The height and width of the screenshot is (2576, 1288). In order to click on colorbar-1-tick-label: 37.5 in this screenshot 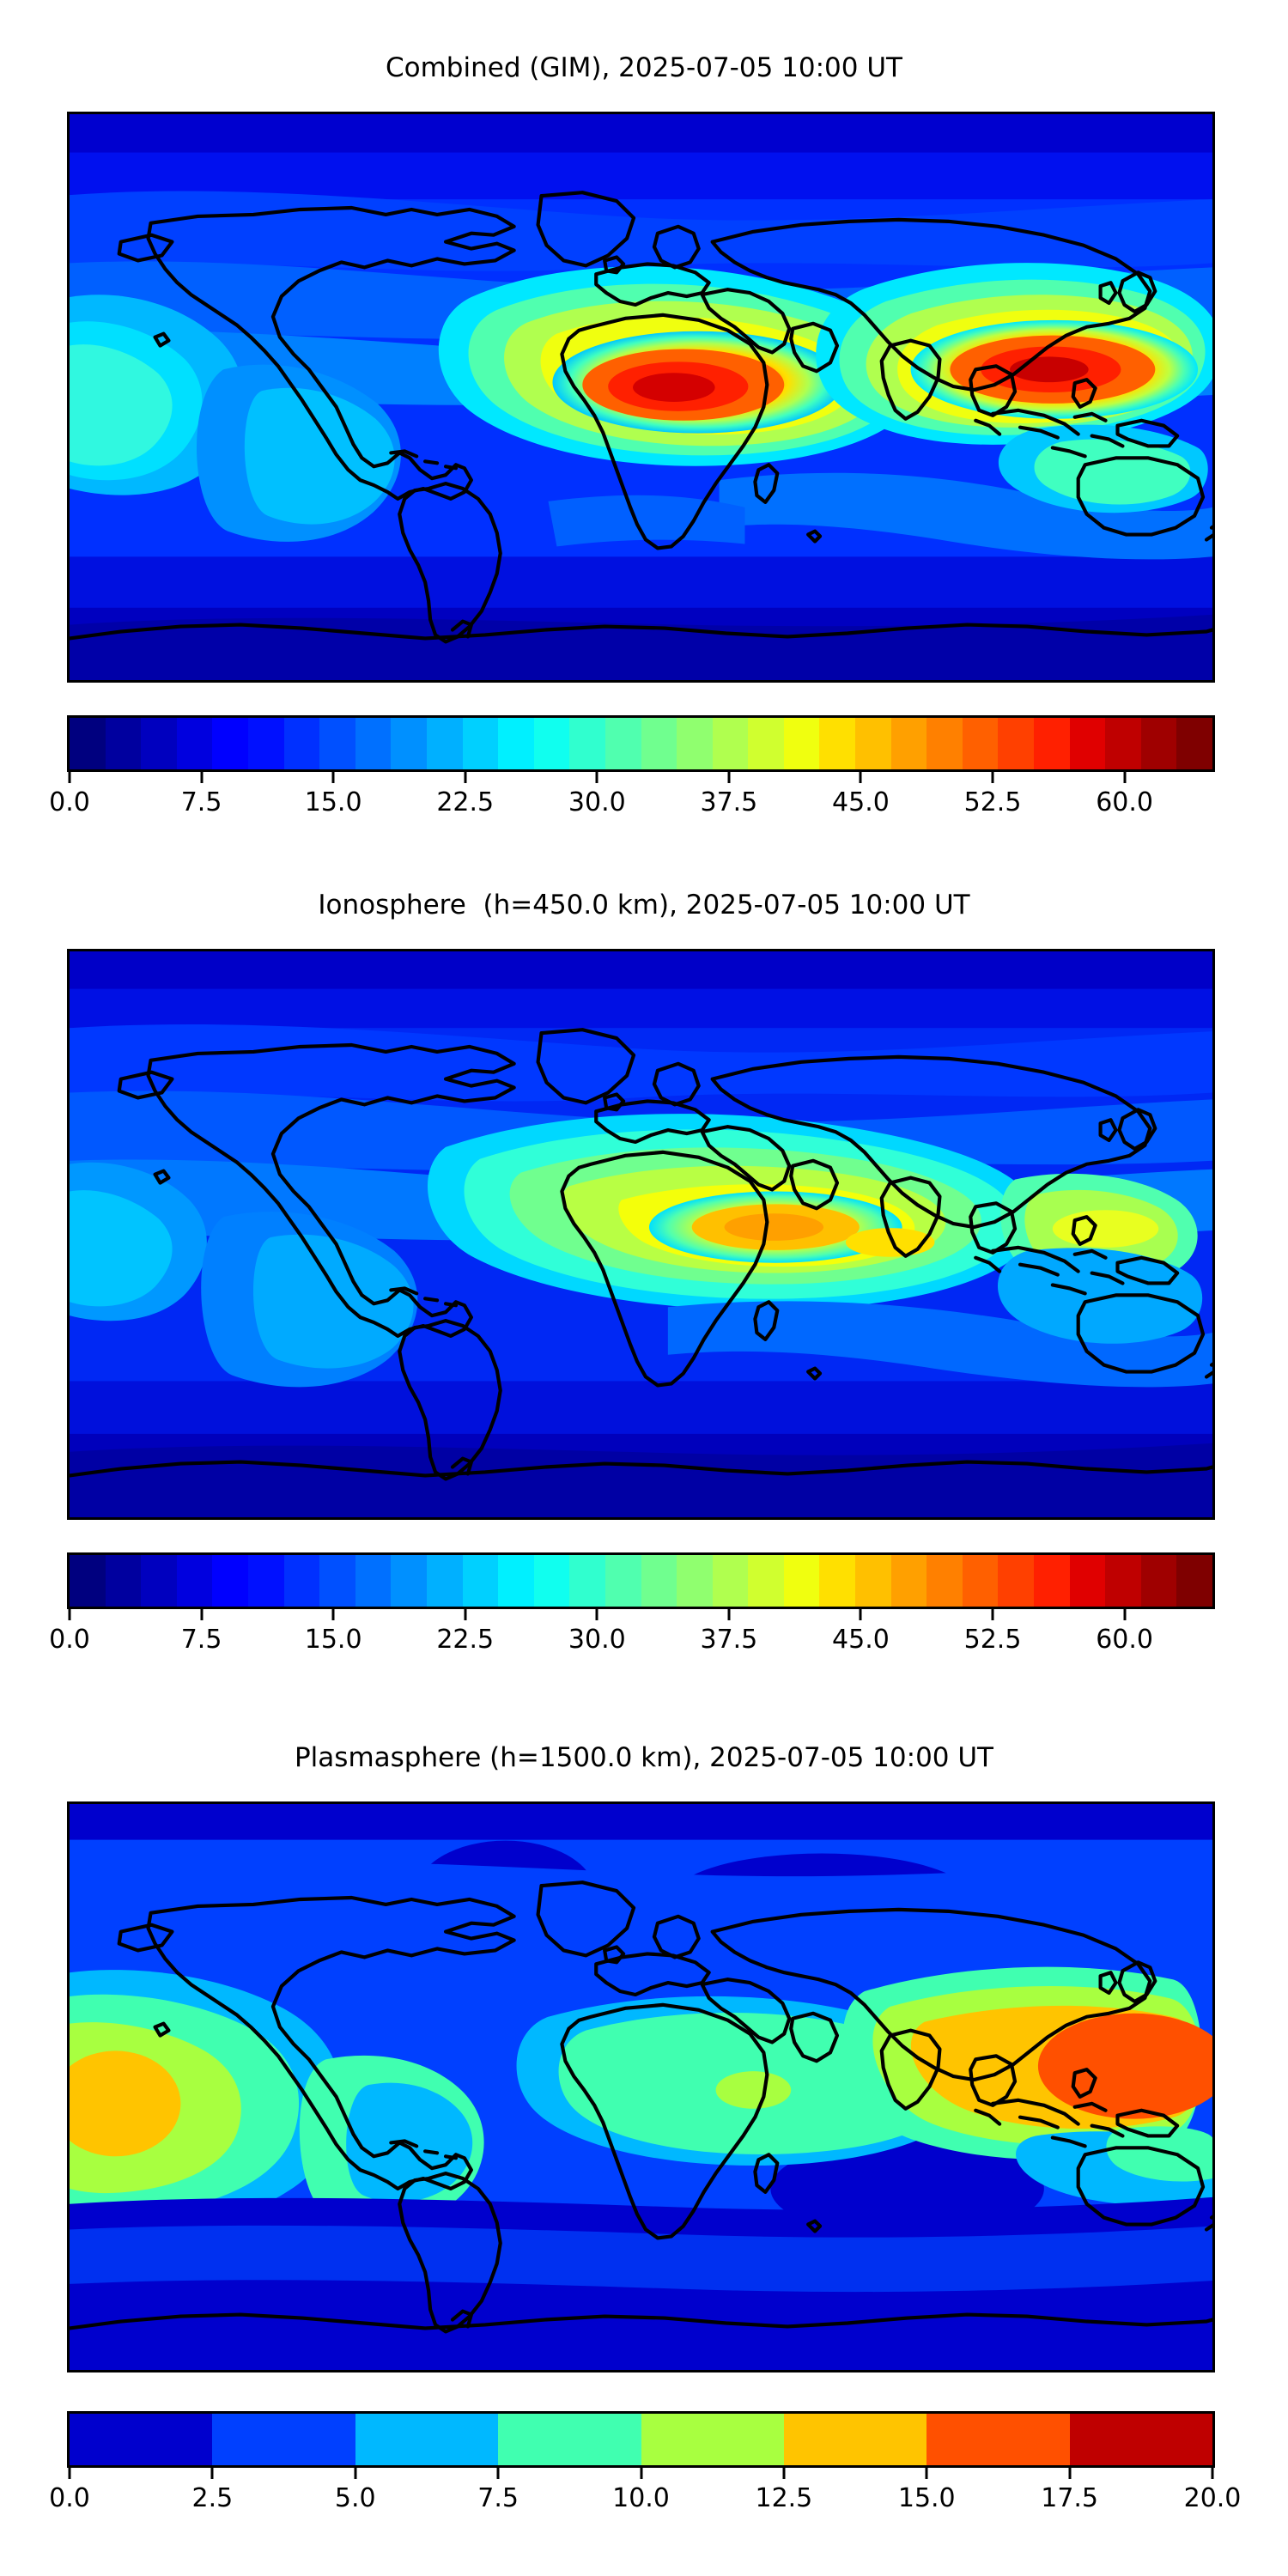, I will do `click(729, 802)`.